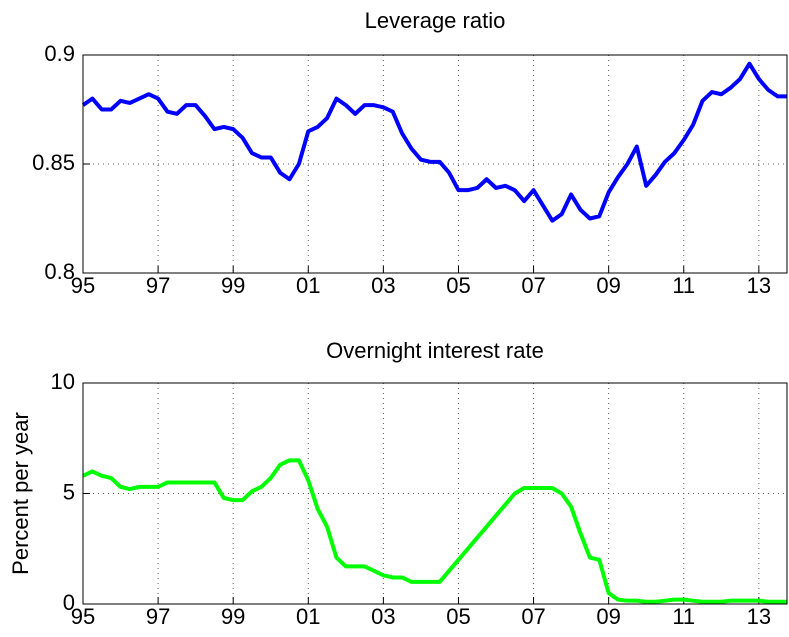  What do you see at coordinates (63, 381) in the screenshot?
I see `y-tick-label: 10` at bounding box center [63, 381].